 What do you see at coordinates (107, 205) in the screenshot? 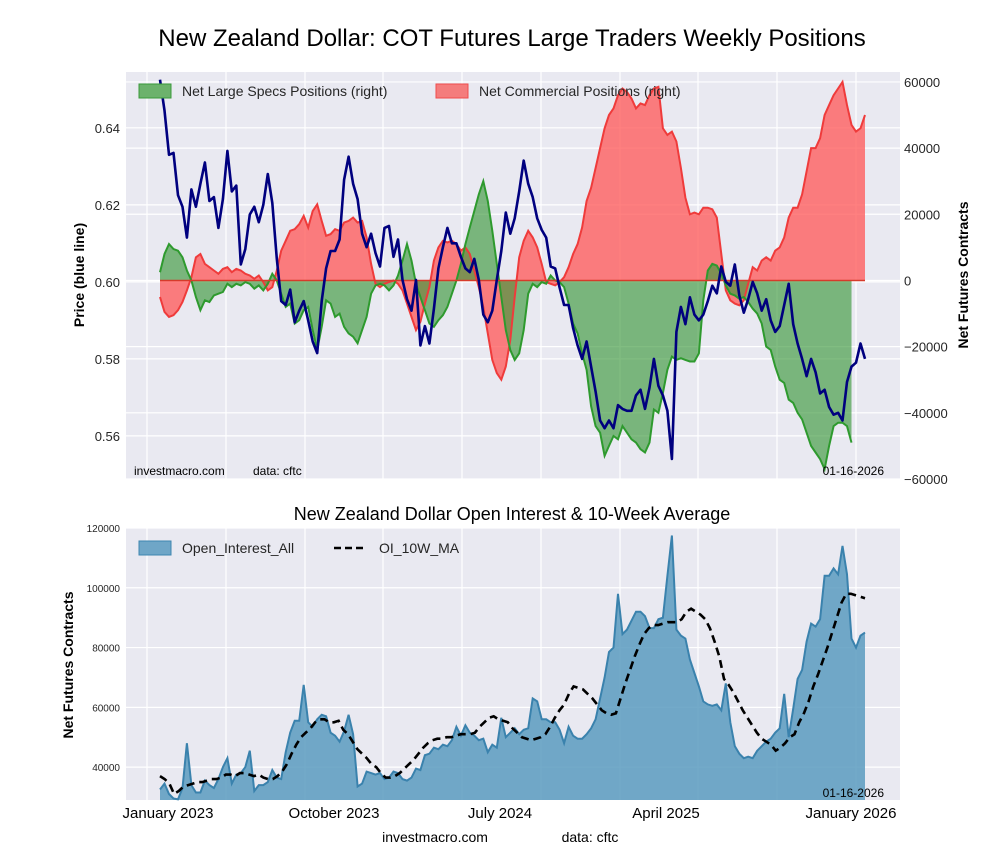
I see `top-left-tick-label: 0.62` at bounding box center [107, 205].